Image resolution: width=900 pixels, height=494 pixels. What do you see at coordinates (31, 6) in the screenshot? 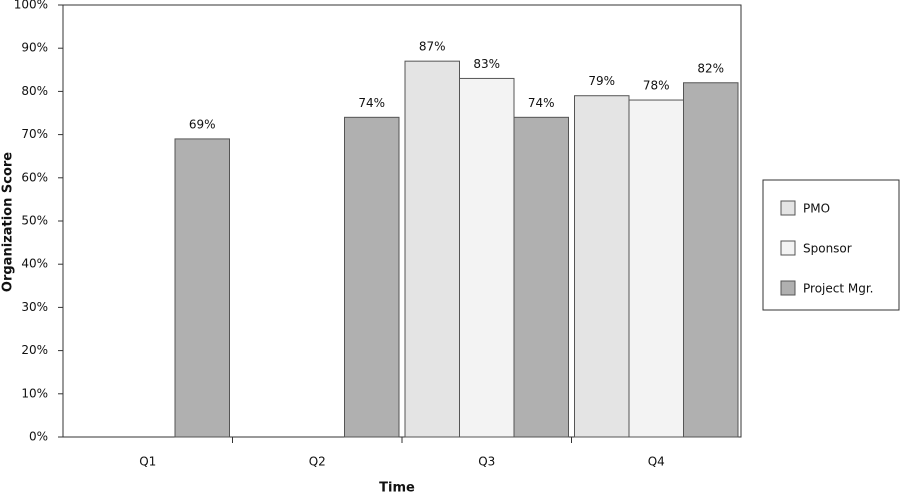
I see `y-tick-label: 100%` at bounding box center [31, 6].